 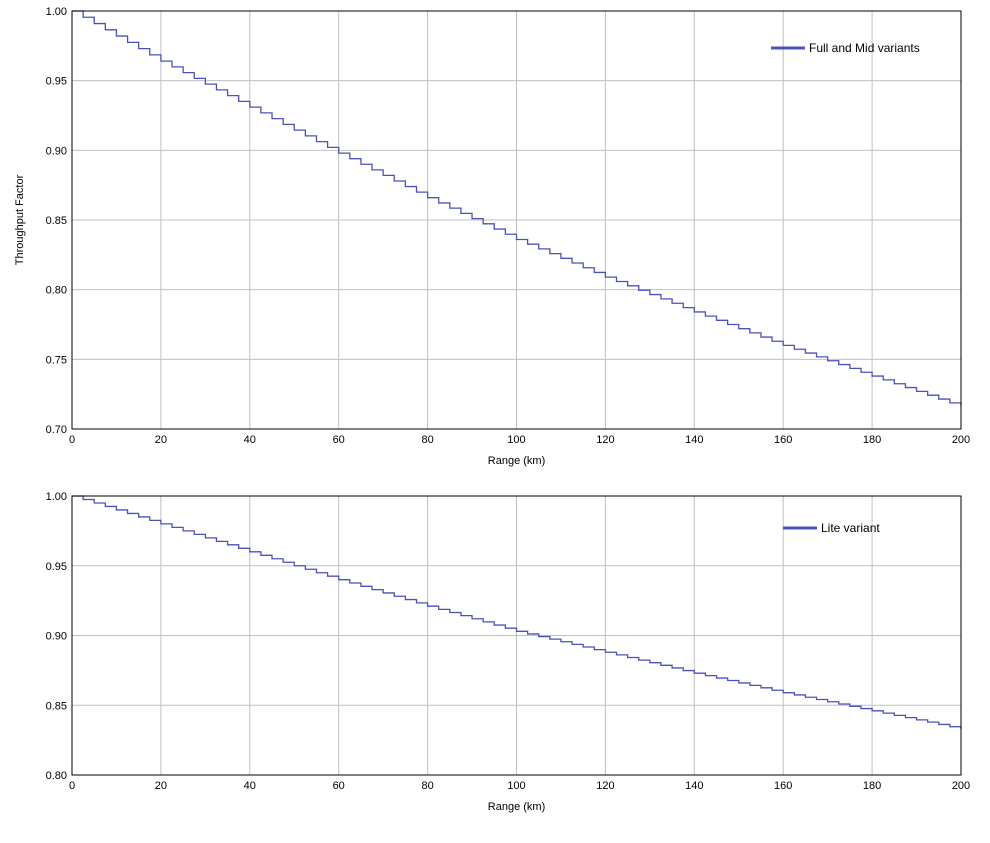 What do you see at coordinates (850, 528) in the screenshot?
I see `legend-label-lite: Lite variant` at bounding box center [850, 528].